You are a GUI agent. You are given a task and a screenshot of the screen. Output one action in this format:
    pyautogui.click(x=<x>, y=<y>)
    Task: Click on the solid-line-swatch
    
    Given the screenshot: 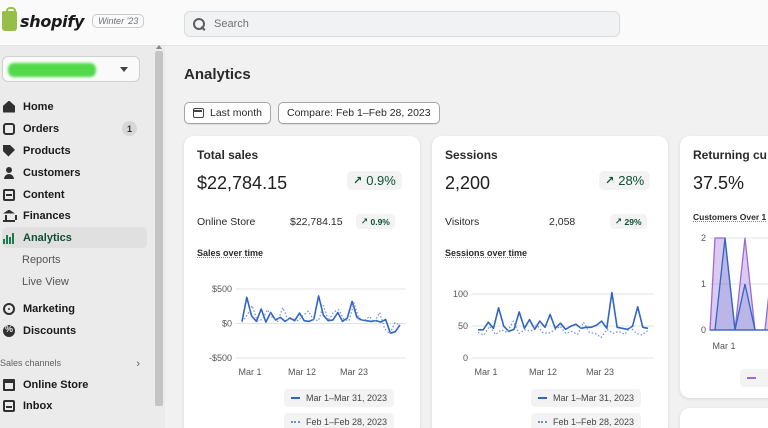 What is the action you would take?
    pyautogui.click(x=542, y=398)
    